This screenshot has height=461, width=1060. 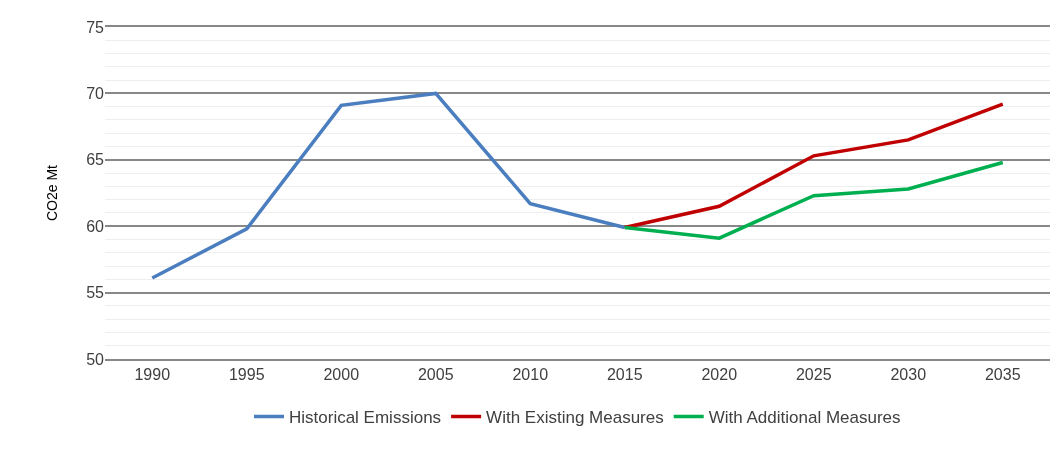 What do you see at coordinates (95, 359) in the screenshot?
I see `y-tick-label: 50` at bounding box center [95, 359].